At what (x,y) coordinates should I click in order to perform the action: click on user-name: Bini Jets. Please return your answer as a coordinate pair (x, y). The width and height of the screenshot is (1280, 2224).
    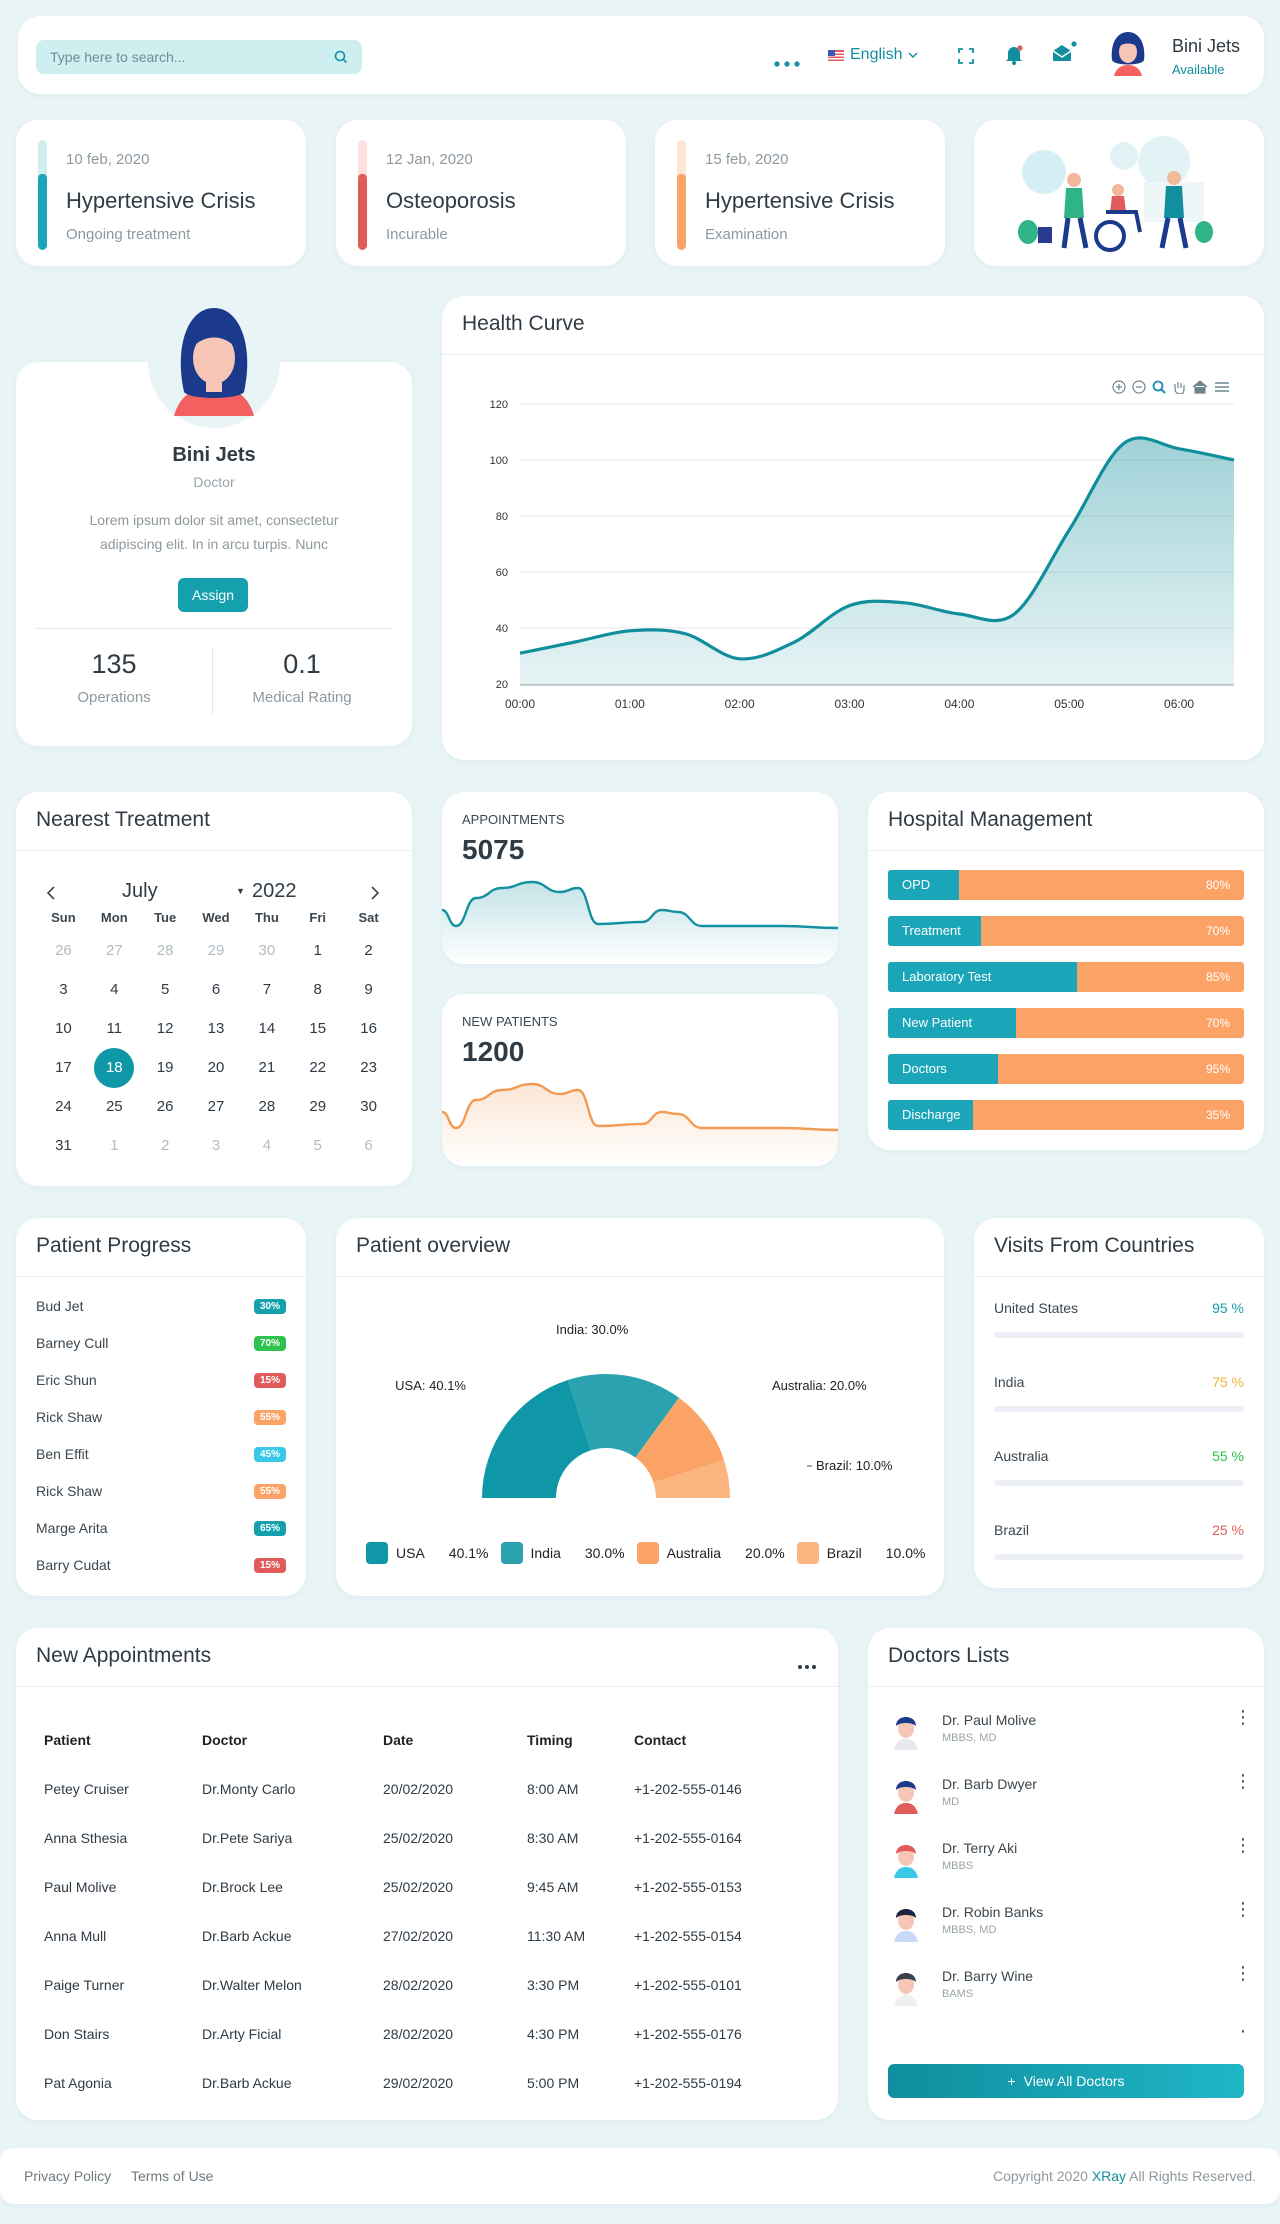
    Looking at the image, I should click on (1206, 46).